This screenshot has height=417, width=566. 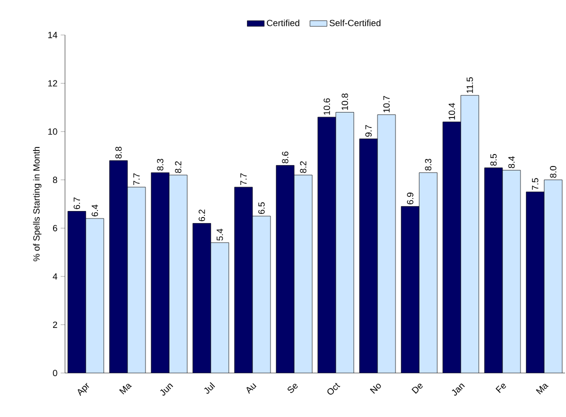 I want to click on data-label: 8.6, so click(x=285, y=158).